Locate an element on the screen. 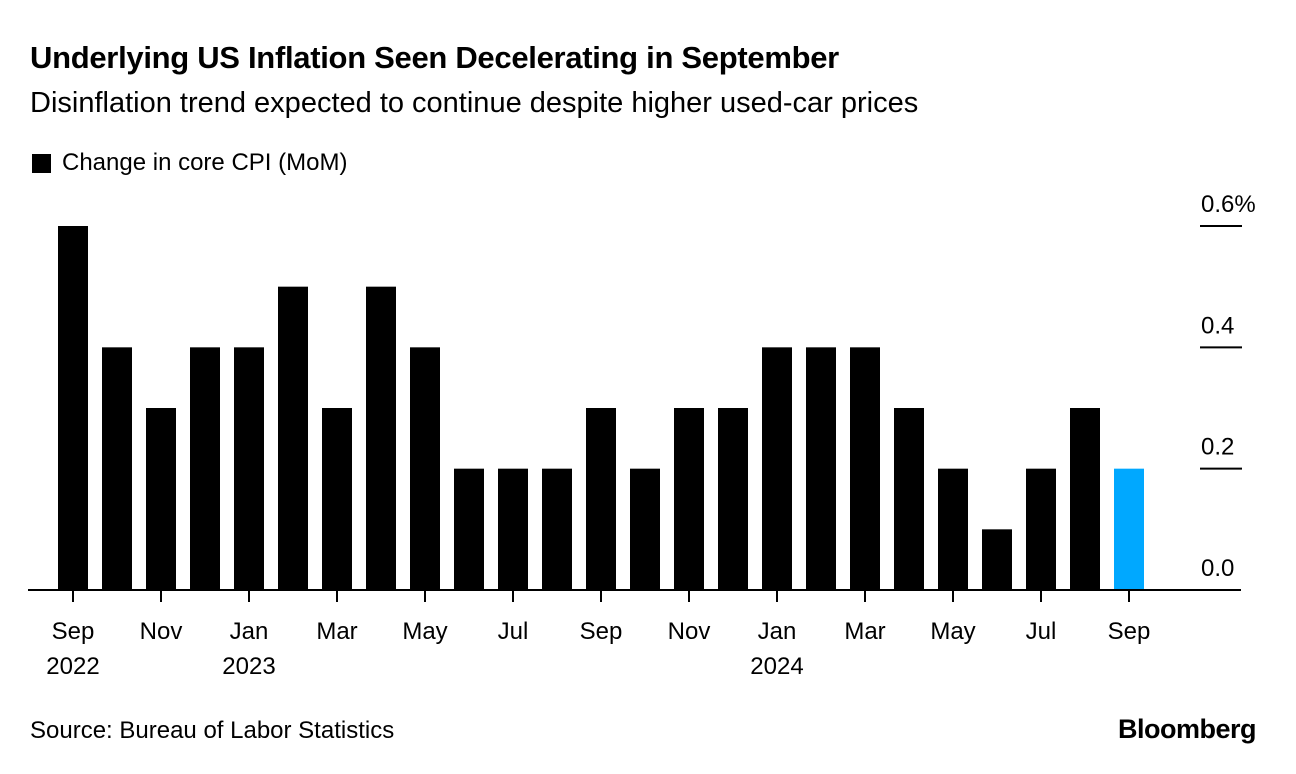 The width and height of the screenshot is (1296, 774). x-tick-label-1: Nov is located at coordinates (161, 631).